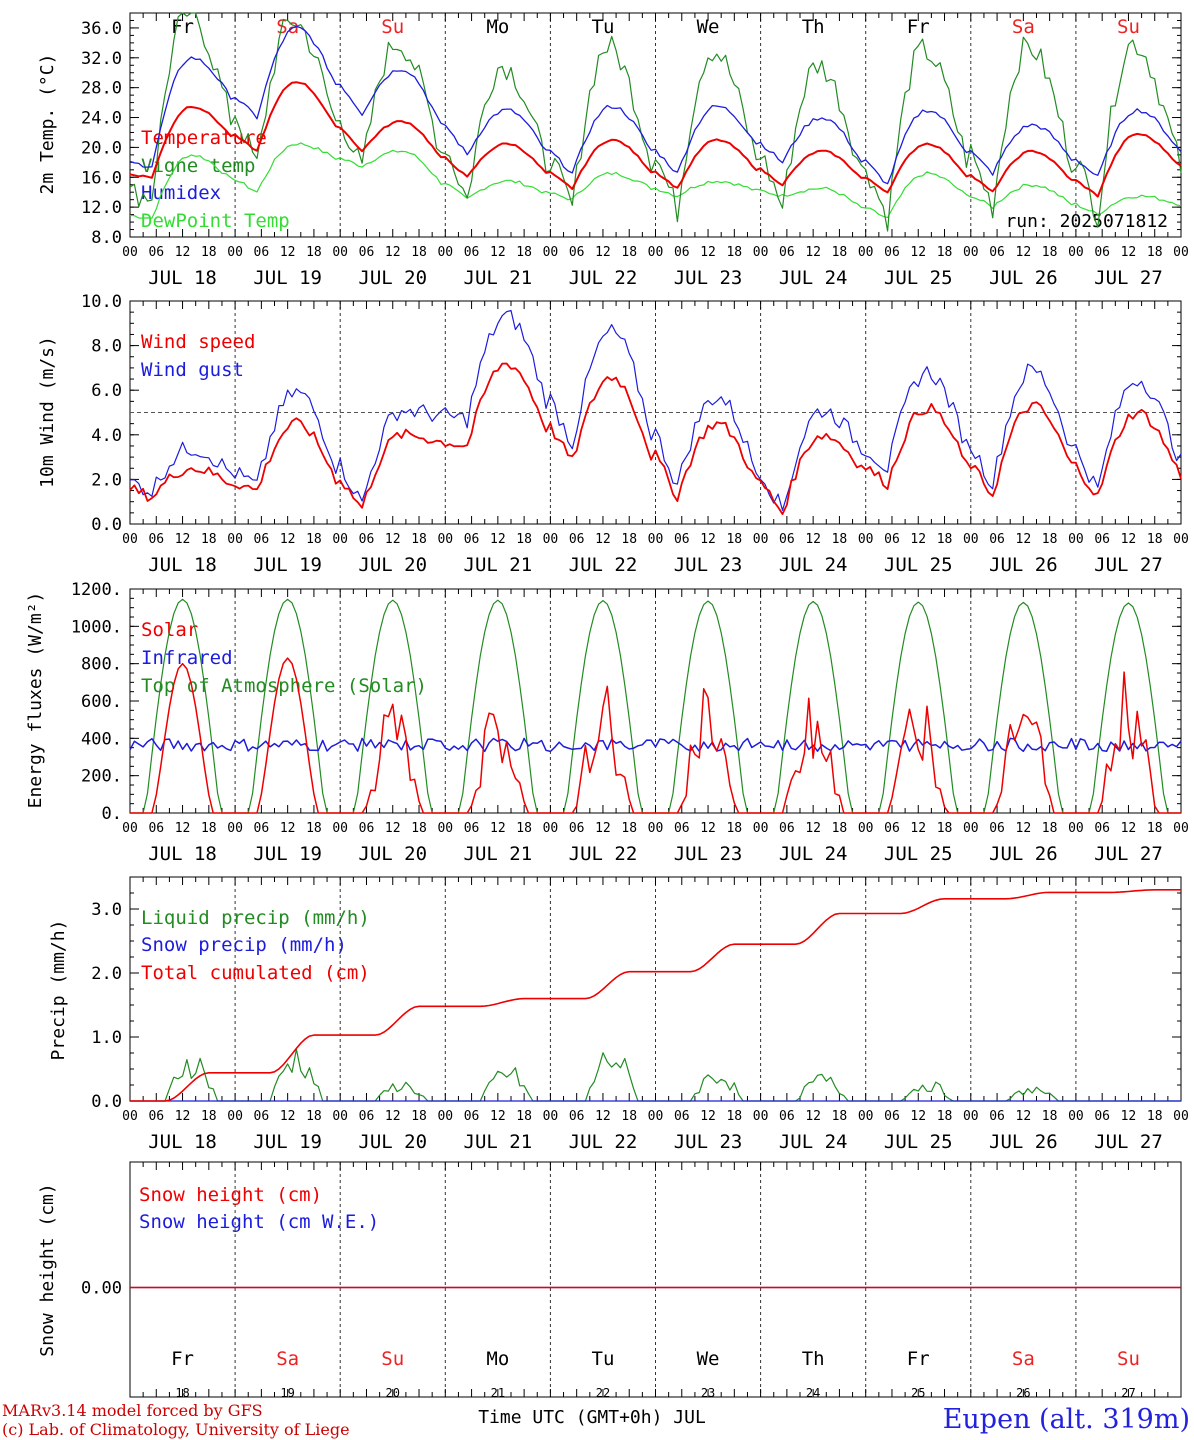 The width and height of the screenshot is (1194, 1440). What do you see at coordinates (101, 702) in the screenshot?
I see `y-tick-label: 600.` at bounding box center [101, 702].